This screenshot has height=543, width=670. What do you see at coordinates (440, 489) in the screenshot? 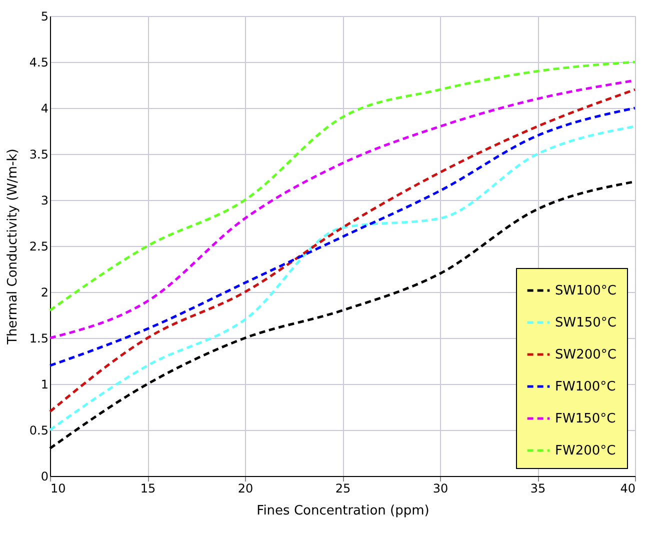
I see `x-tick-label: 30` at bounding box center [440, 489].